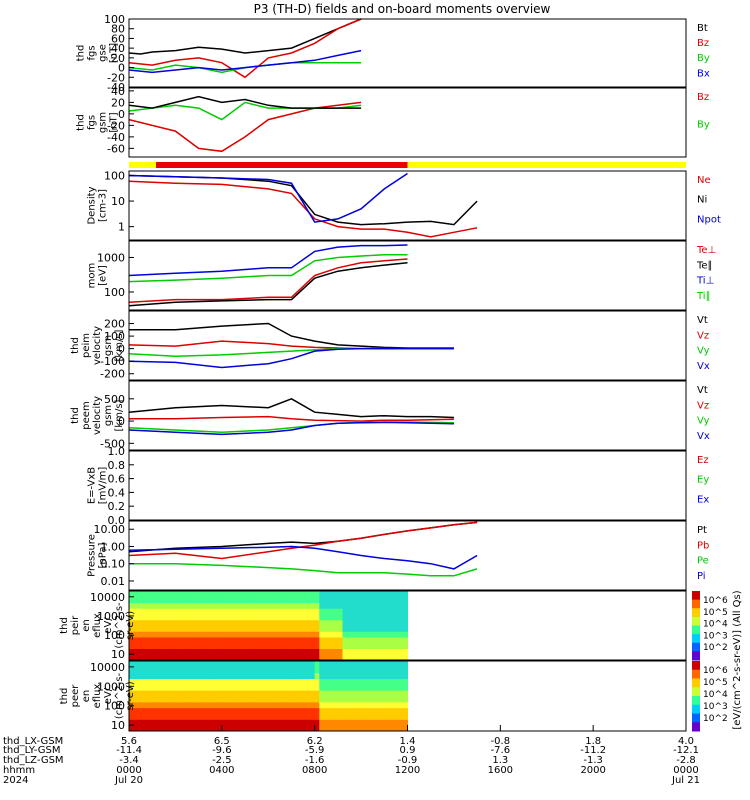 The height and width of the screenshot is (800, 750). What do you see at coordinates (92, 555) in the screenshot?
I see `y-axis-label-line: Pressure` at bounding box center [92, 555].